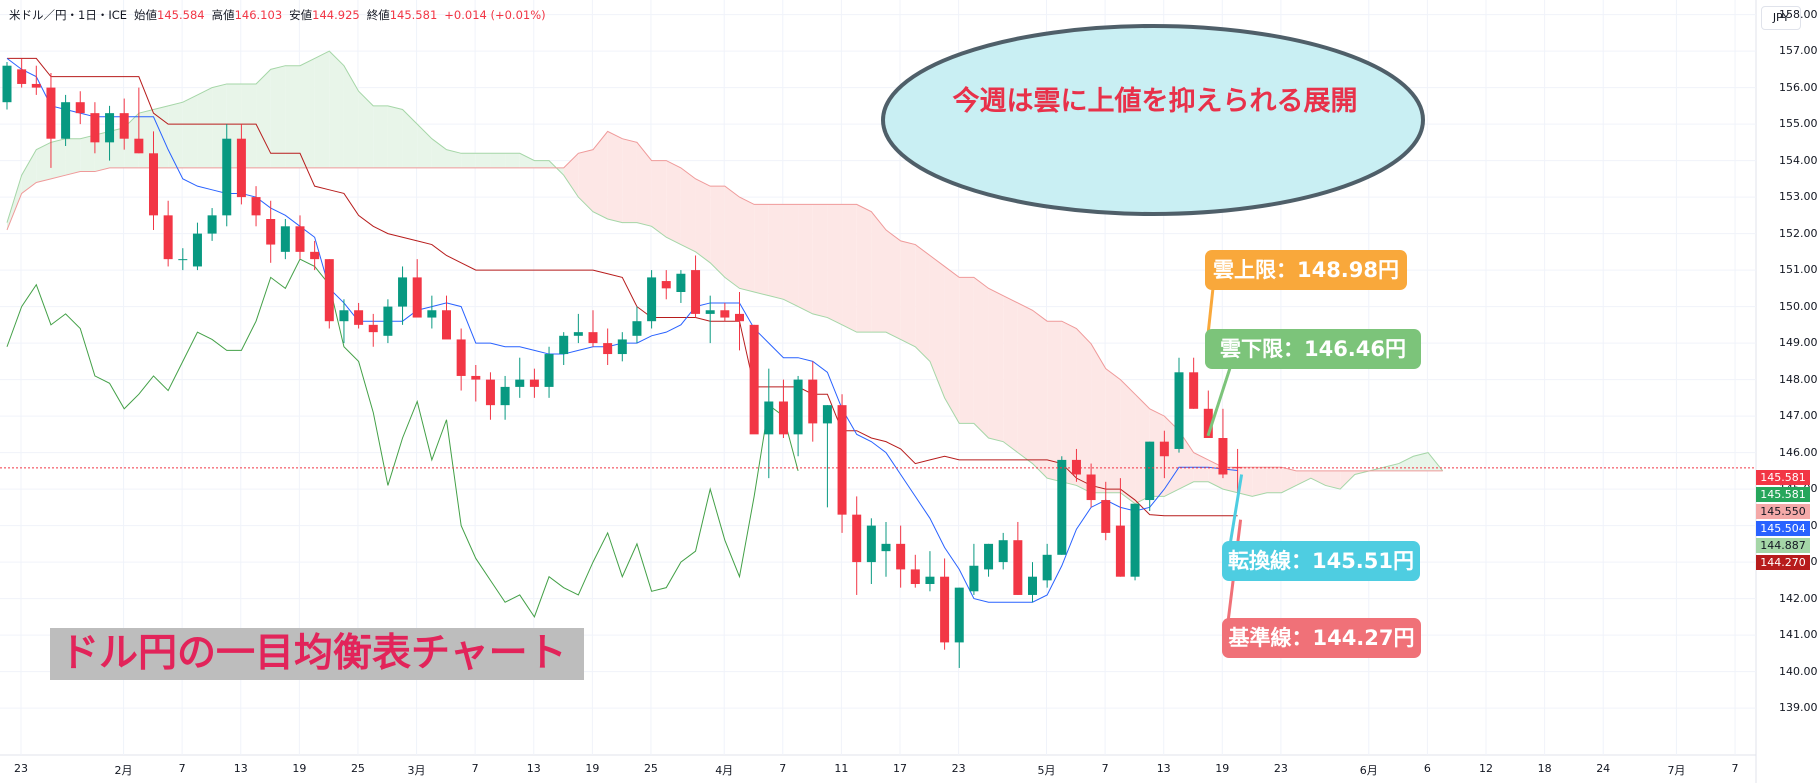 The height and width of the screenshot is (783, 1817). I want to click on low-value: 144.925, so click(336, 15).